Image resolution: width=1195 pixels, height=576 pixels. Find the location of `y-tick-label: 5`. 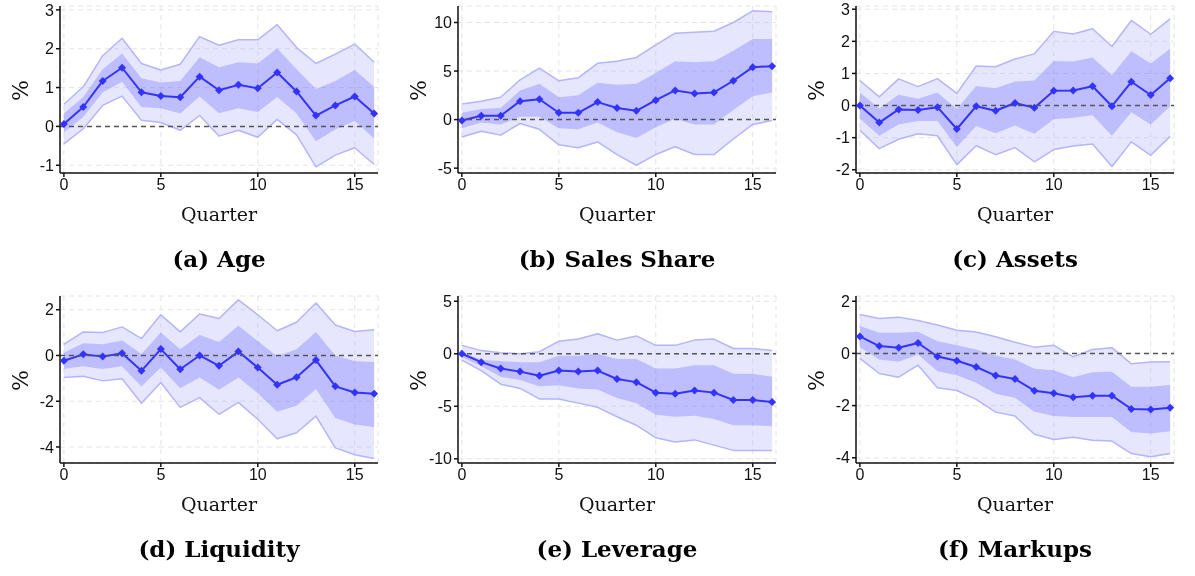

y-tick-label: 5 is located at coordinates (448, 301).